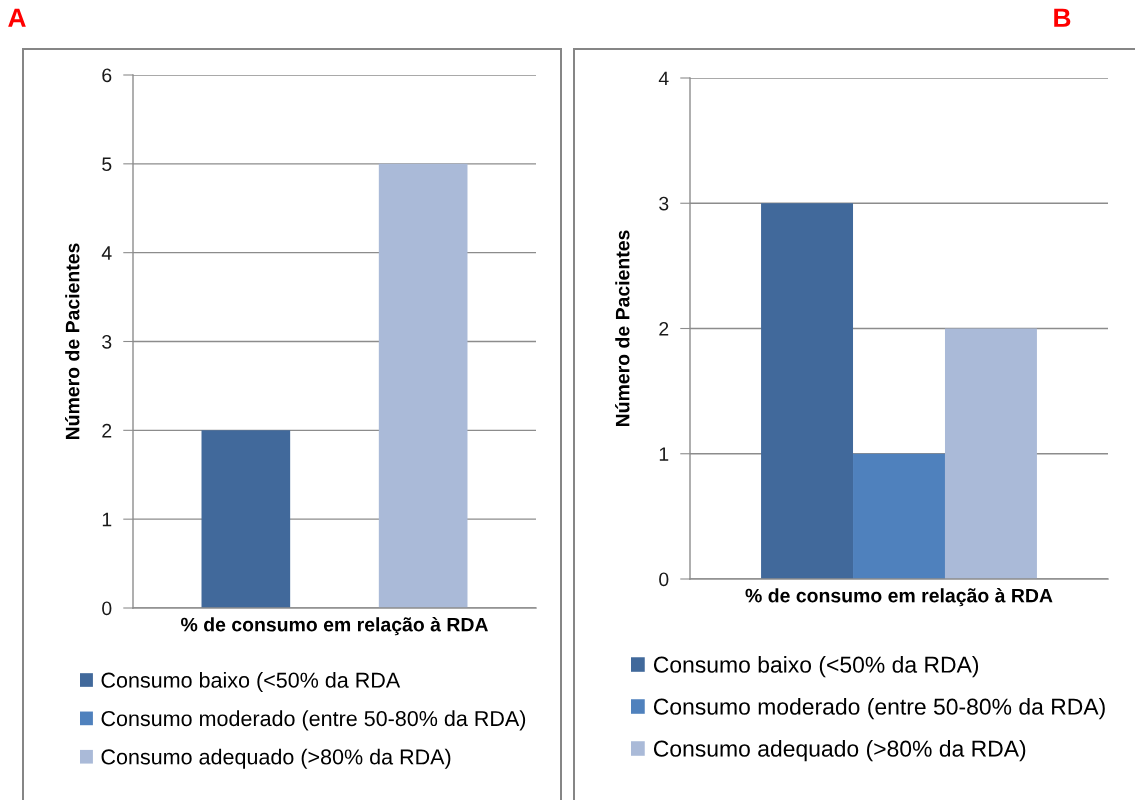  I want to click on y-tick-label: 5, so click(107, 164).